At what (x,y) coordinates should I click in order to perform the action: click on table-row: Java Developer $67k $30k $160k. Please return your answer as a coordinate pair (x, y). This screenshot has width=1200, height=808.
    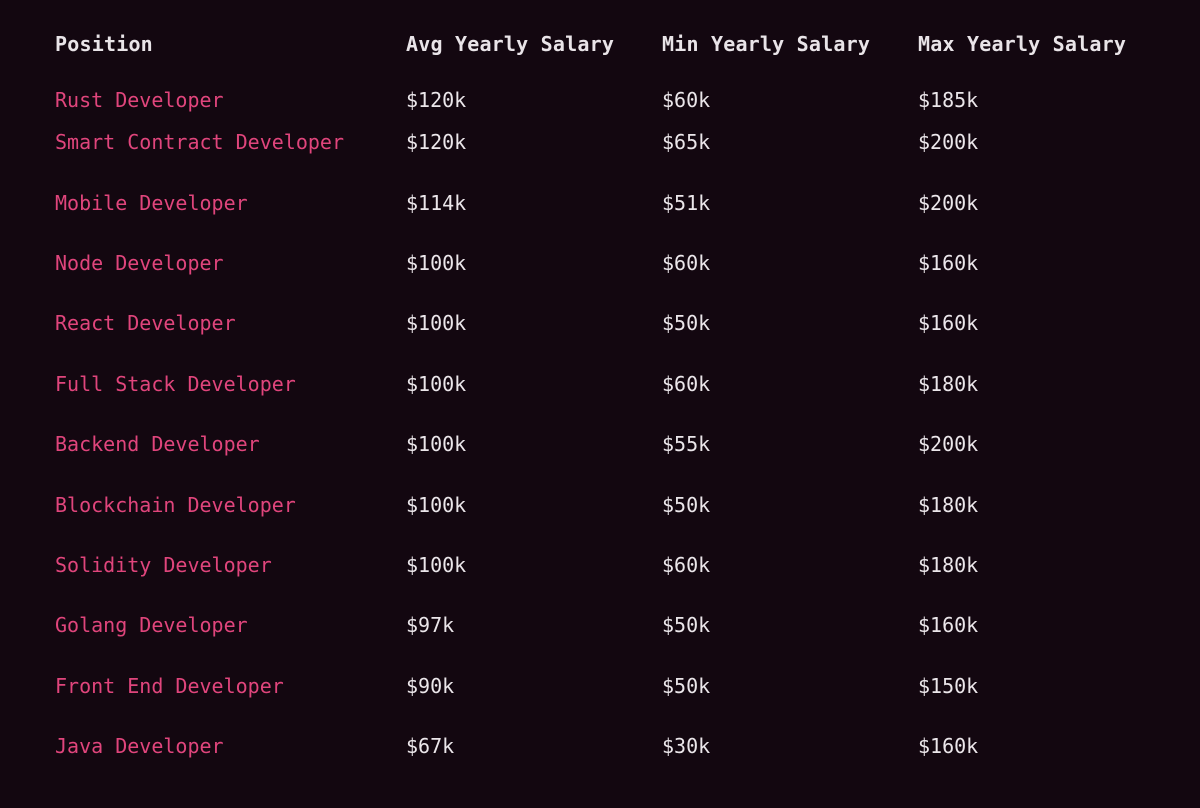
    Looking at the image, I should click on (606, 746).